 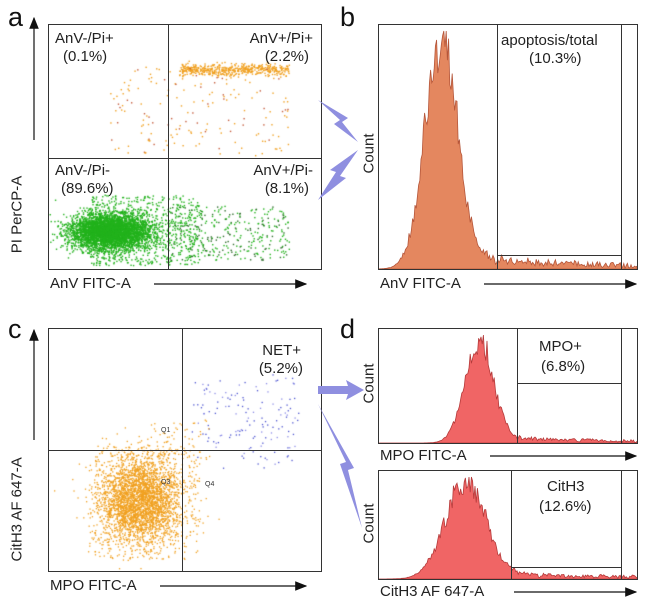 I want to click on panel-d-bottom-gate-name: CitH3, so click(x=566, y=486).